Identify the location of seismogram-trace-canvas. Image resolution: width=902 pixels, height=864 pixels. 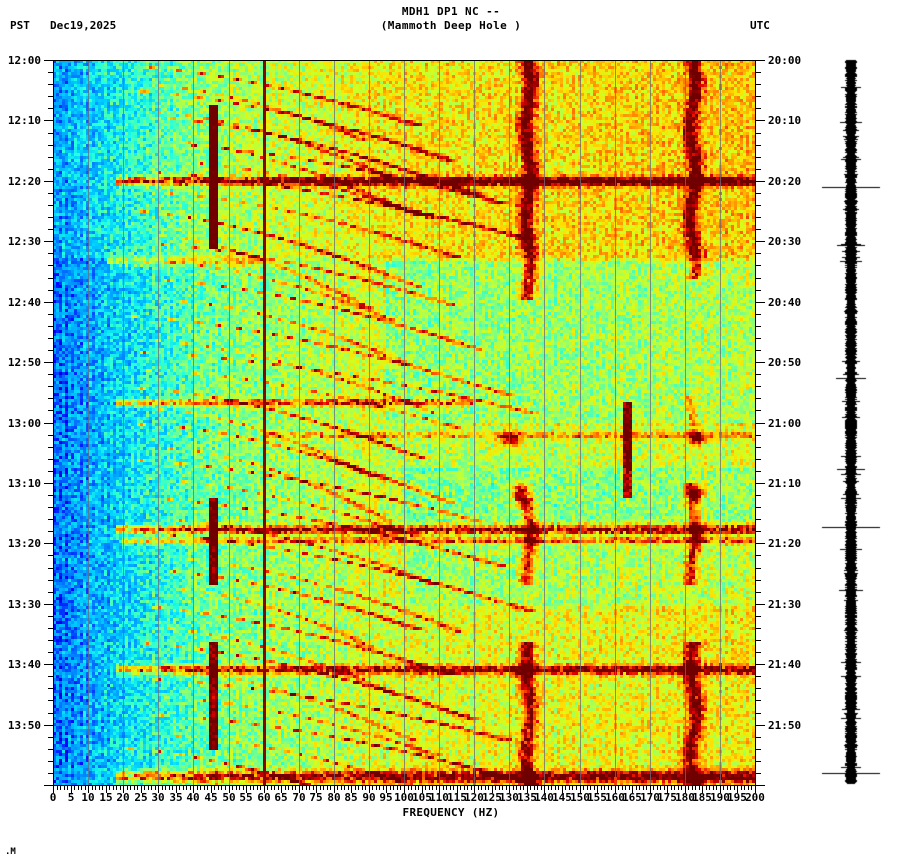
(851, 422).